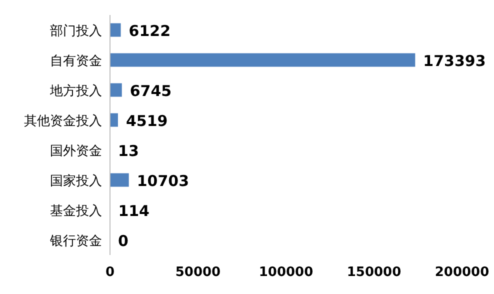  Describe the element at coordinates (110, 272) in the screenshot. I see `x-tick-label: 0` at that location.